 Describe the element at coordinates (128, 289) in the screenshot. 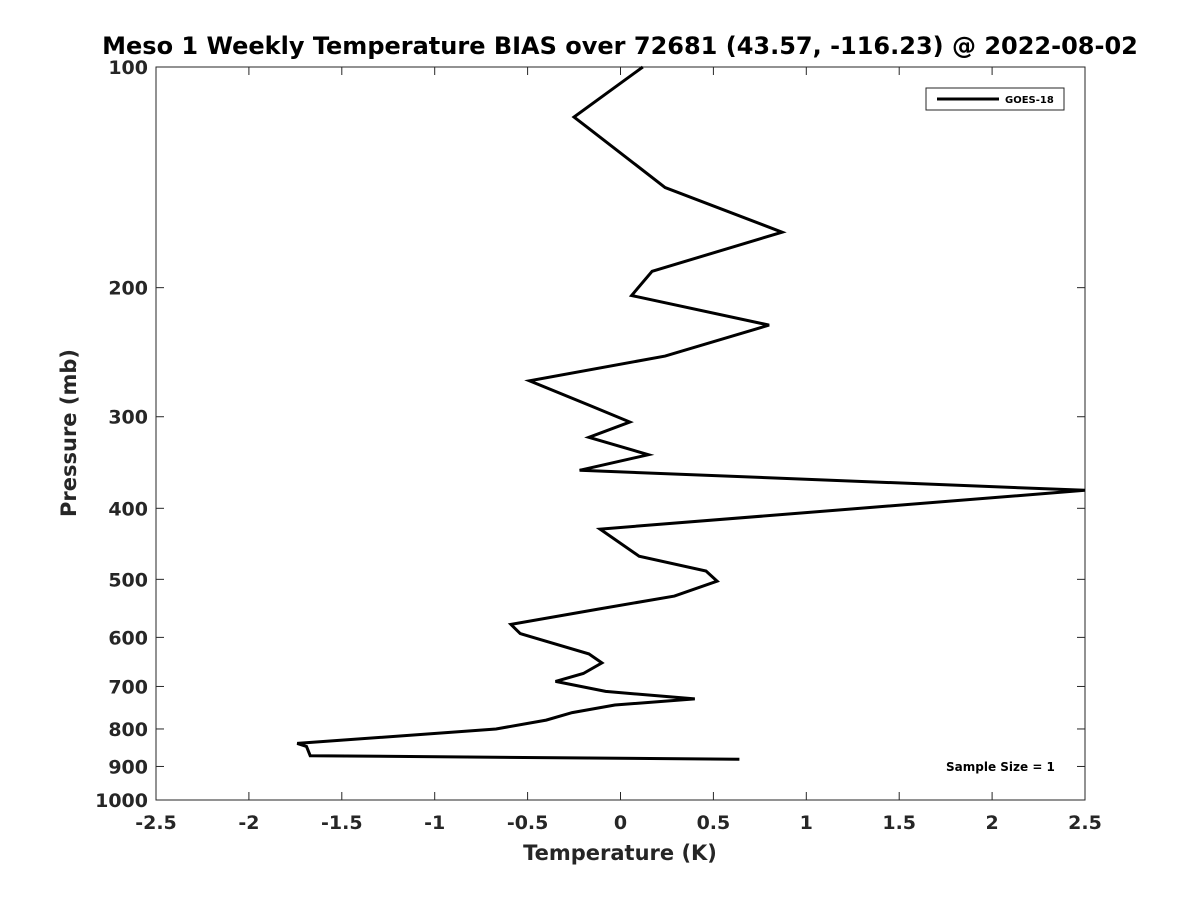

I see `y-tick-label: 200` at that location.